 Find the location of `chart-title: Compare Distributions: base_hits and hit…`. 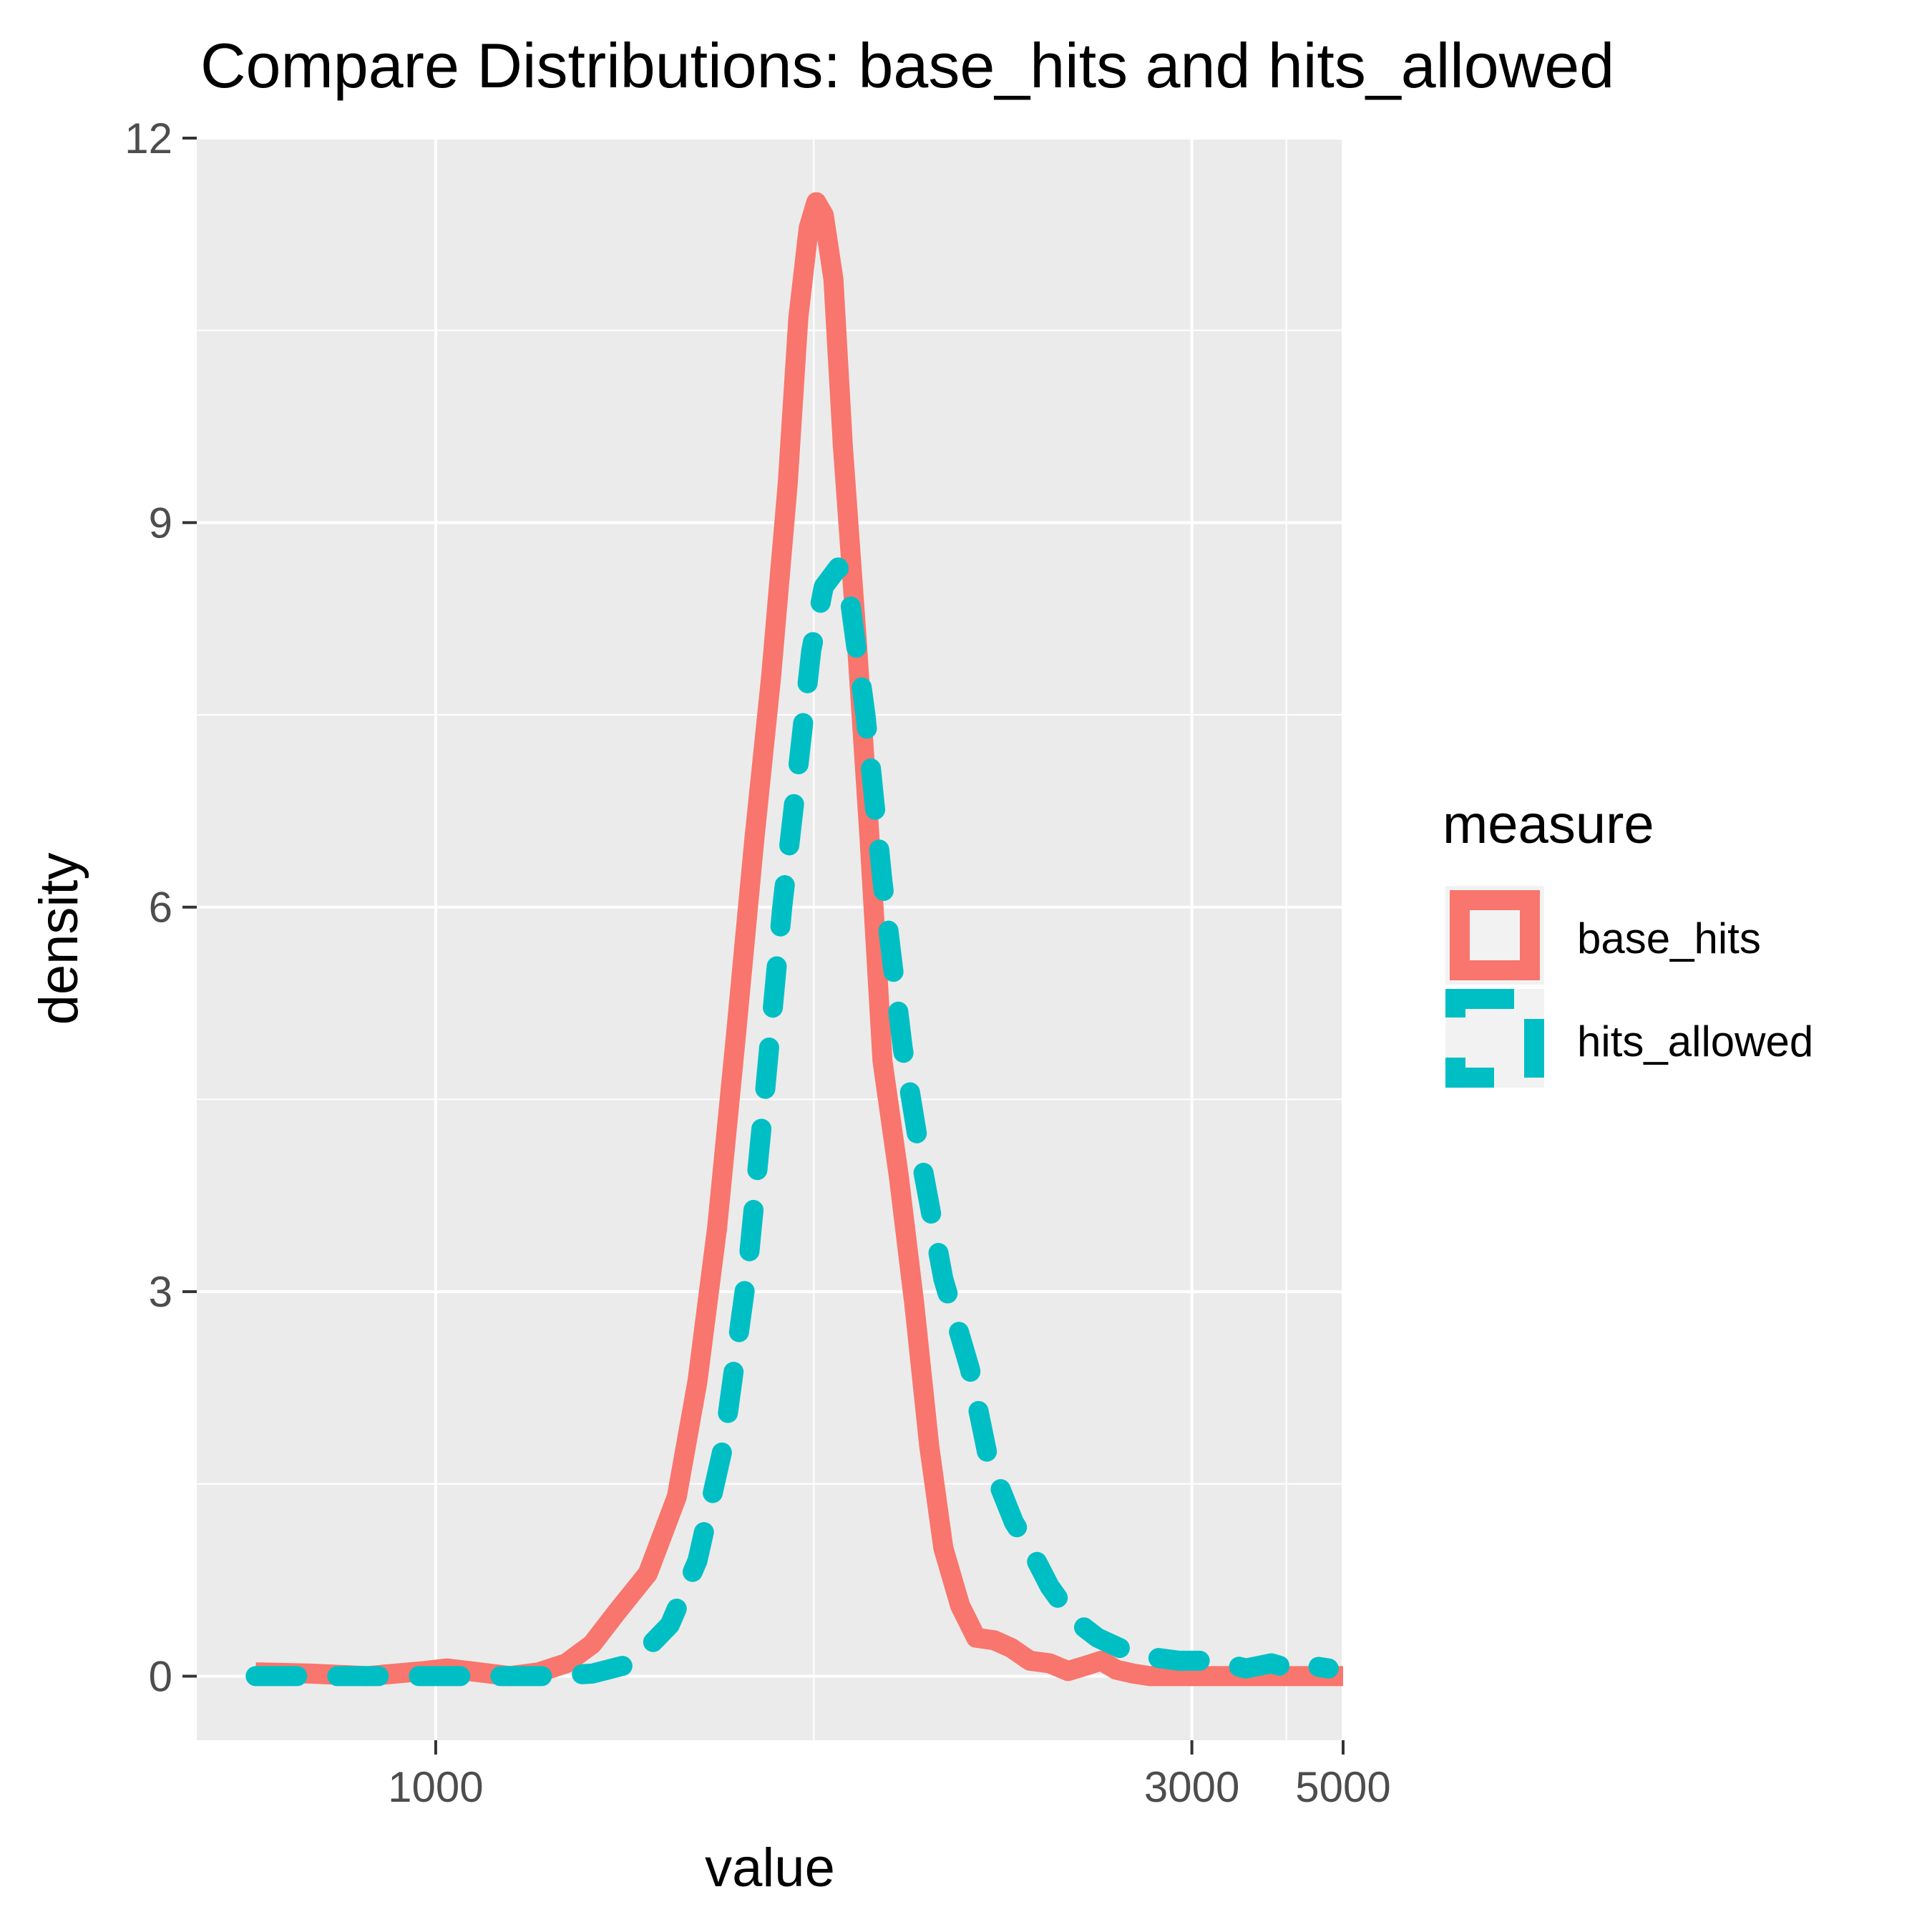

chart-title: Compare Distributions: base_hits and hit… is located at coordinates (907, 65).